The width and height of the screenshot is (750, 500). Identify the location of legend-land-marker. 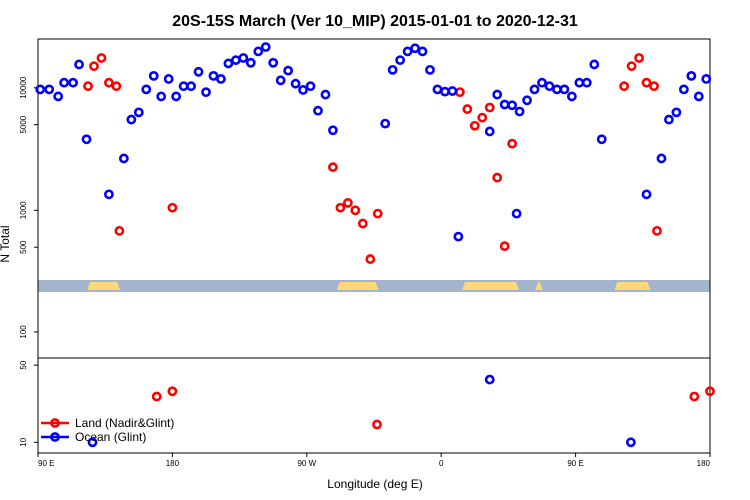
(55, 423).